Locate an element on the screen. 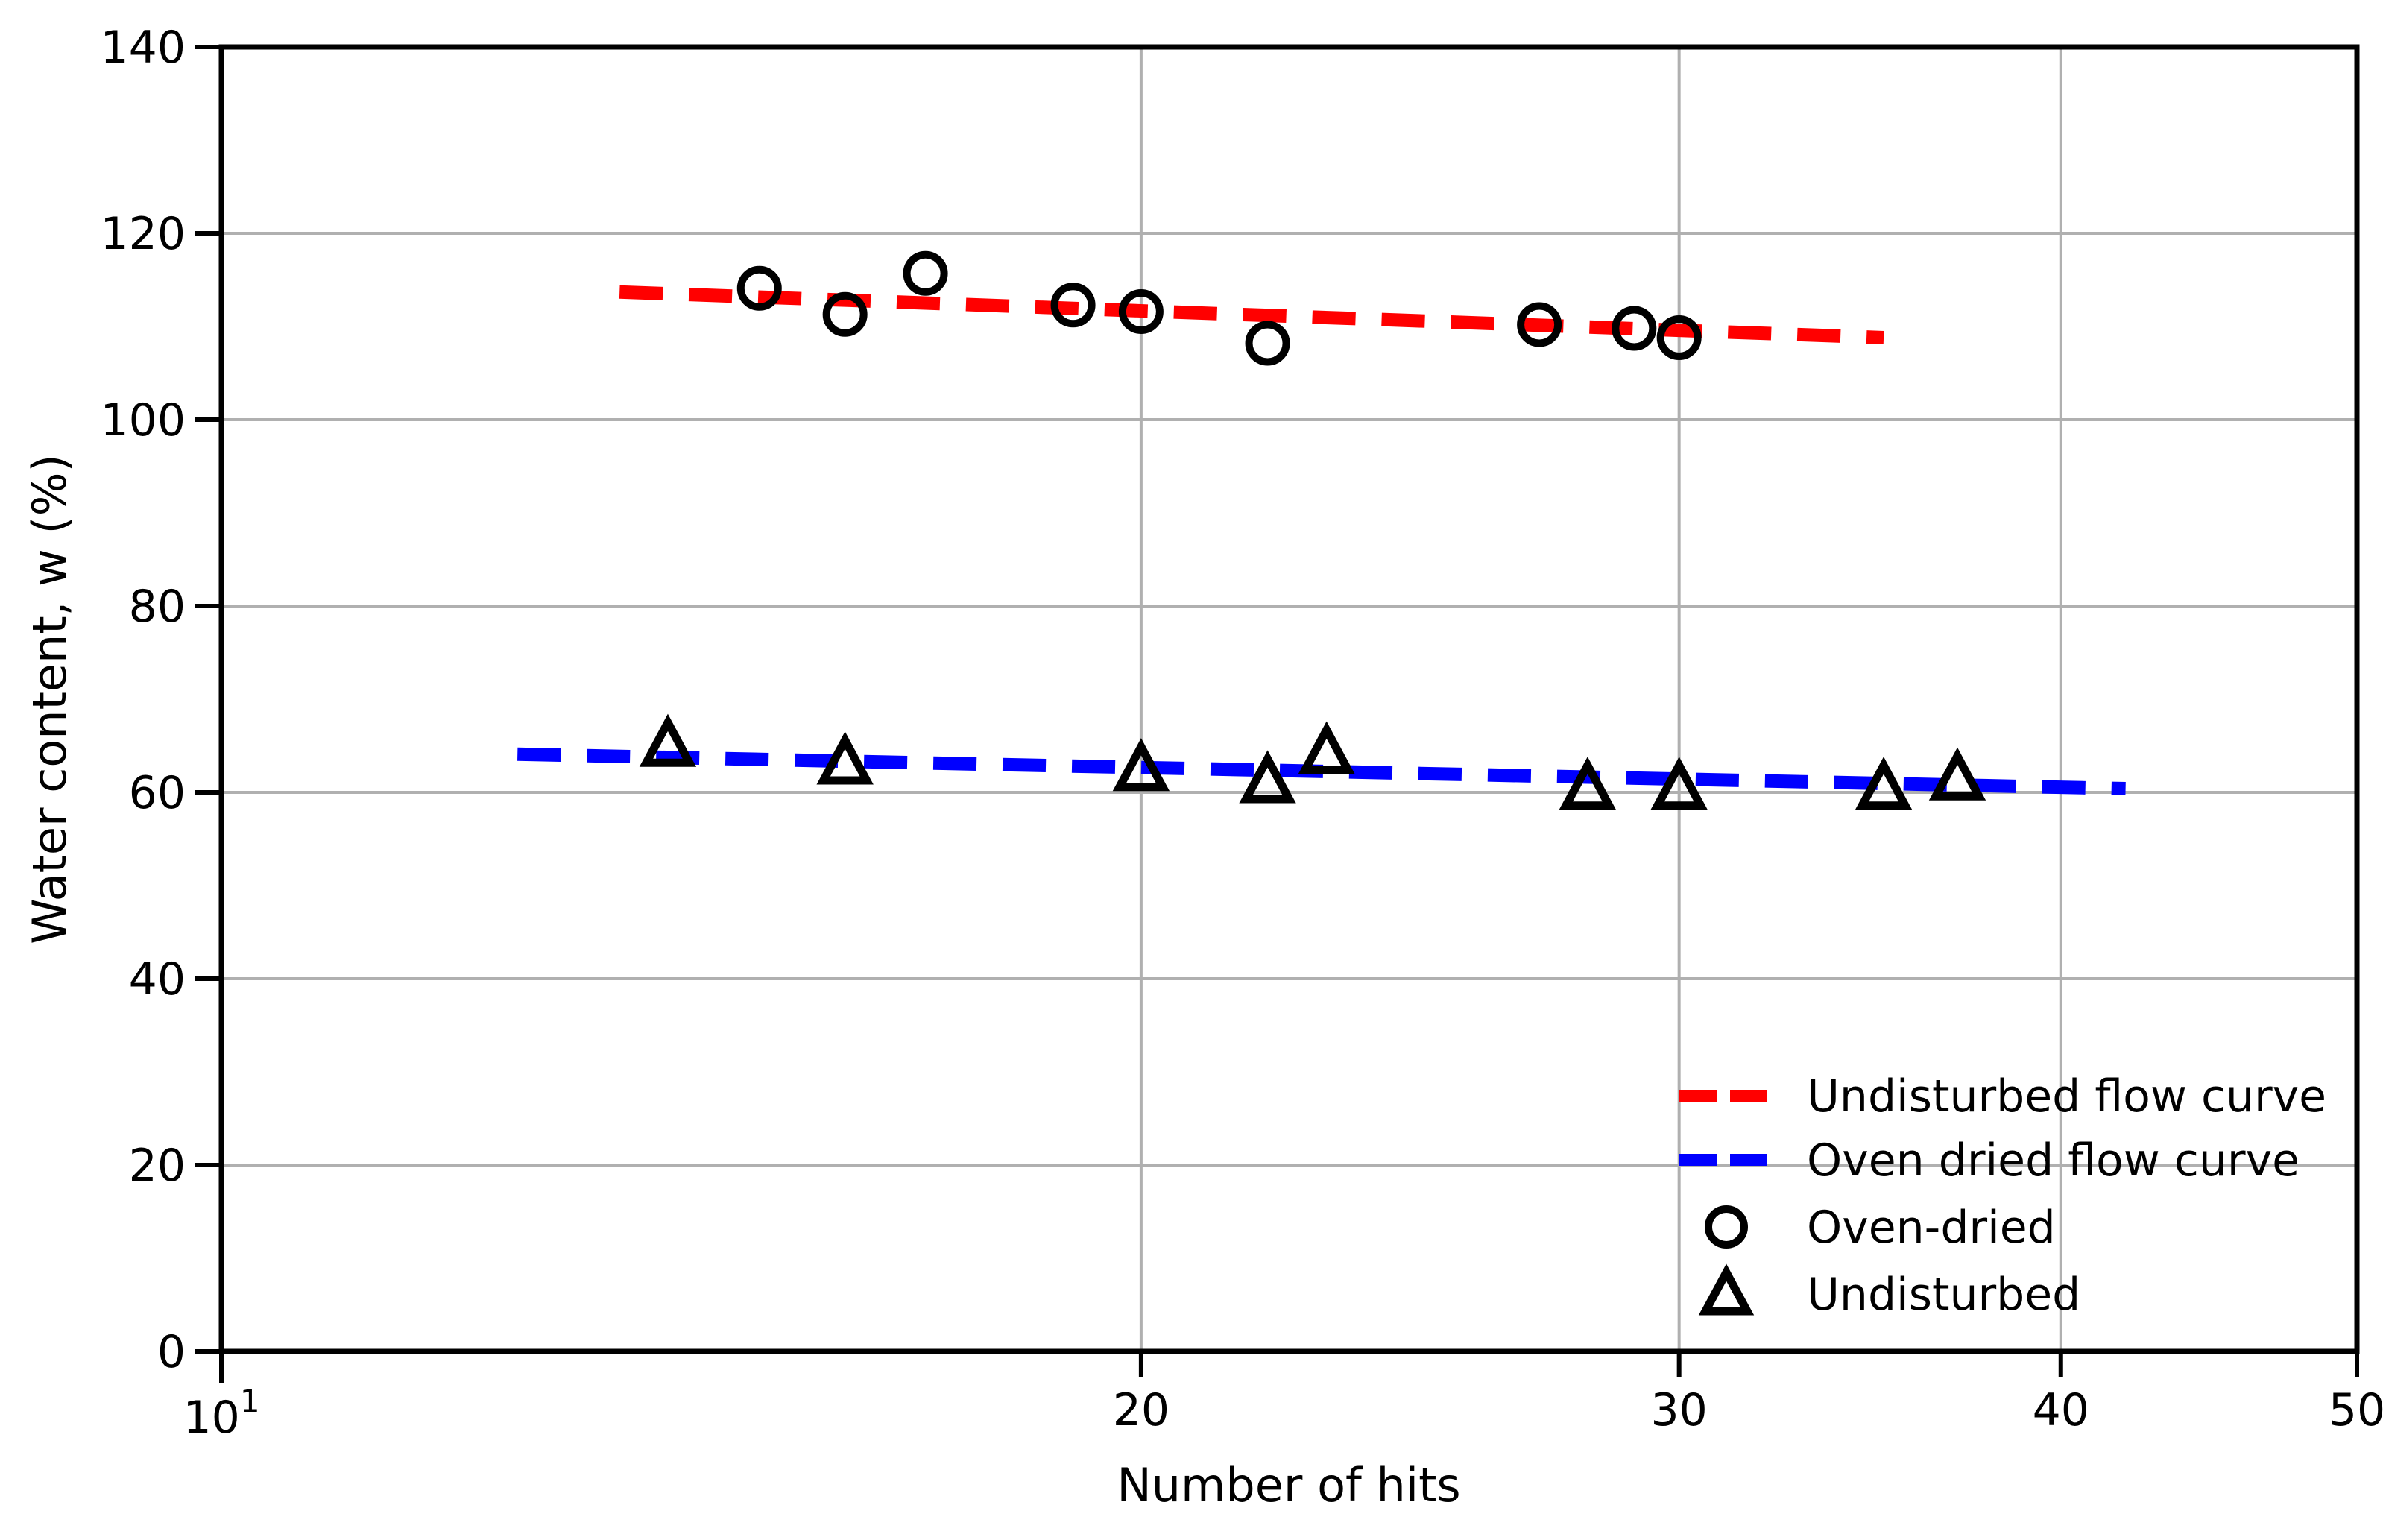 The width and height of the screenshot is (2383, 1540). y-tick-label-0: 0 is located at coordinates (171, 1352).